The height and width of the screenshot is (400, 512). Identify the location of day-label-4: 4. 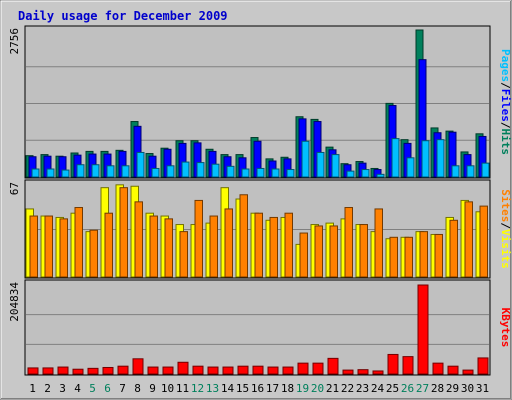
(77, 388).